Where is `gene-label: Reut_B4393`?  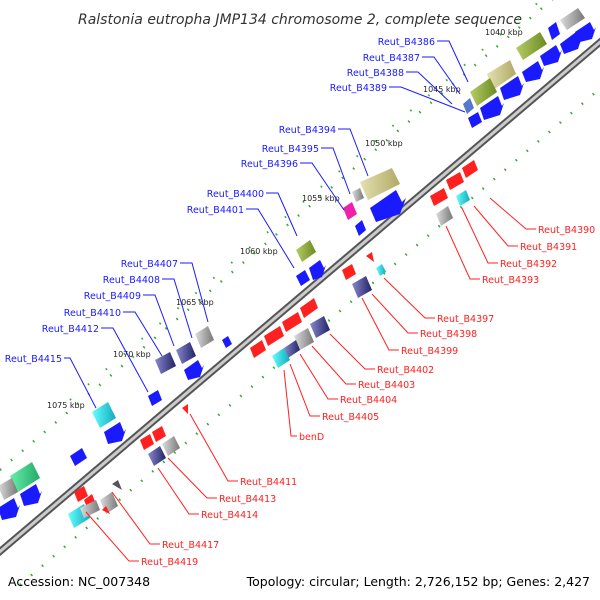
gene-label: Reut_B4393 is located at coordinates (510, 280).